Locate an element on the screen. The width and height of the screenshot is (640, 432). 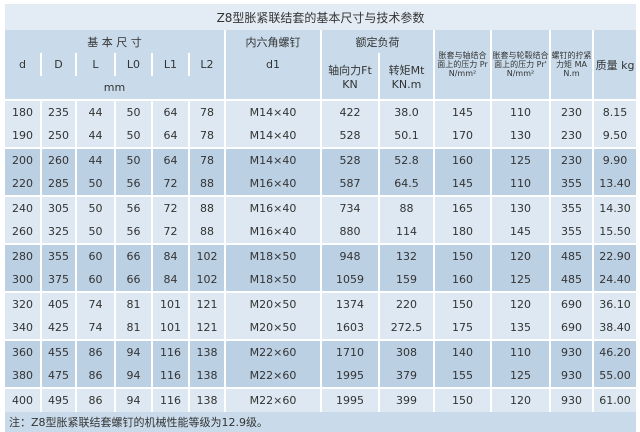
table-cell: 46.20 is located at coordinates (615, 351).